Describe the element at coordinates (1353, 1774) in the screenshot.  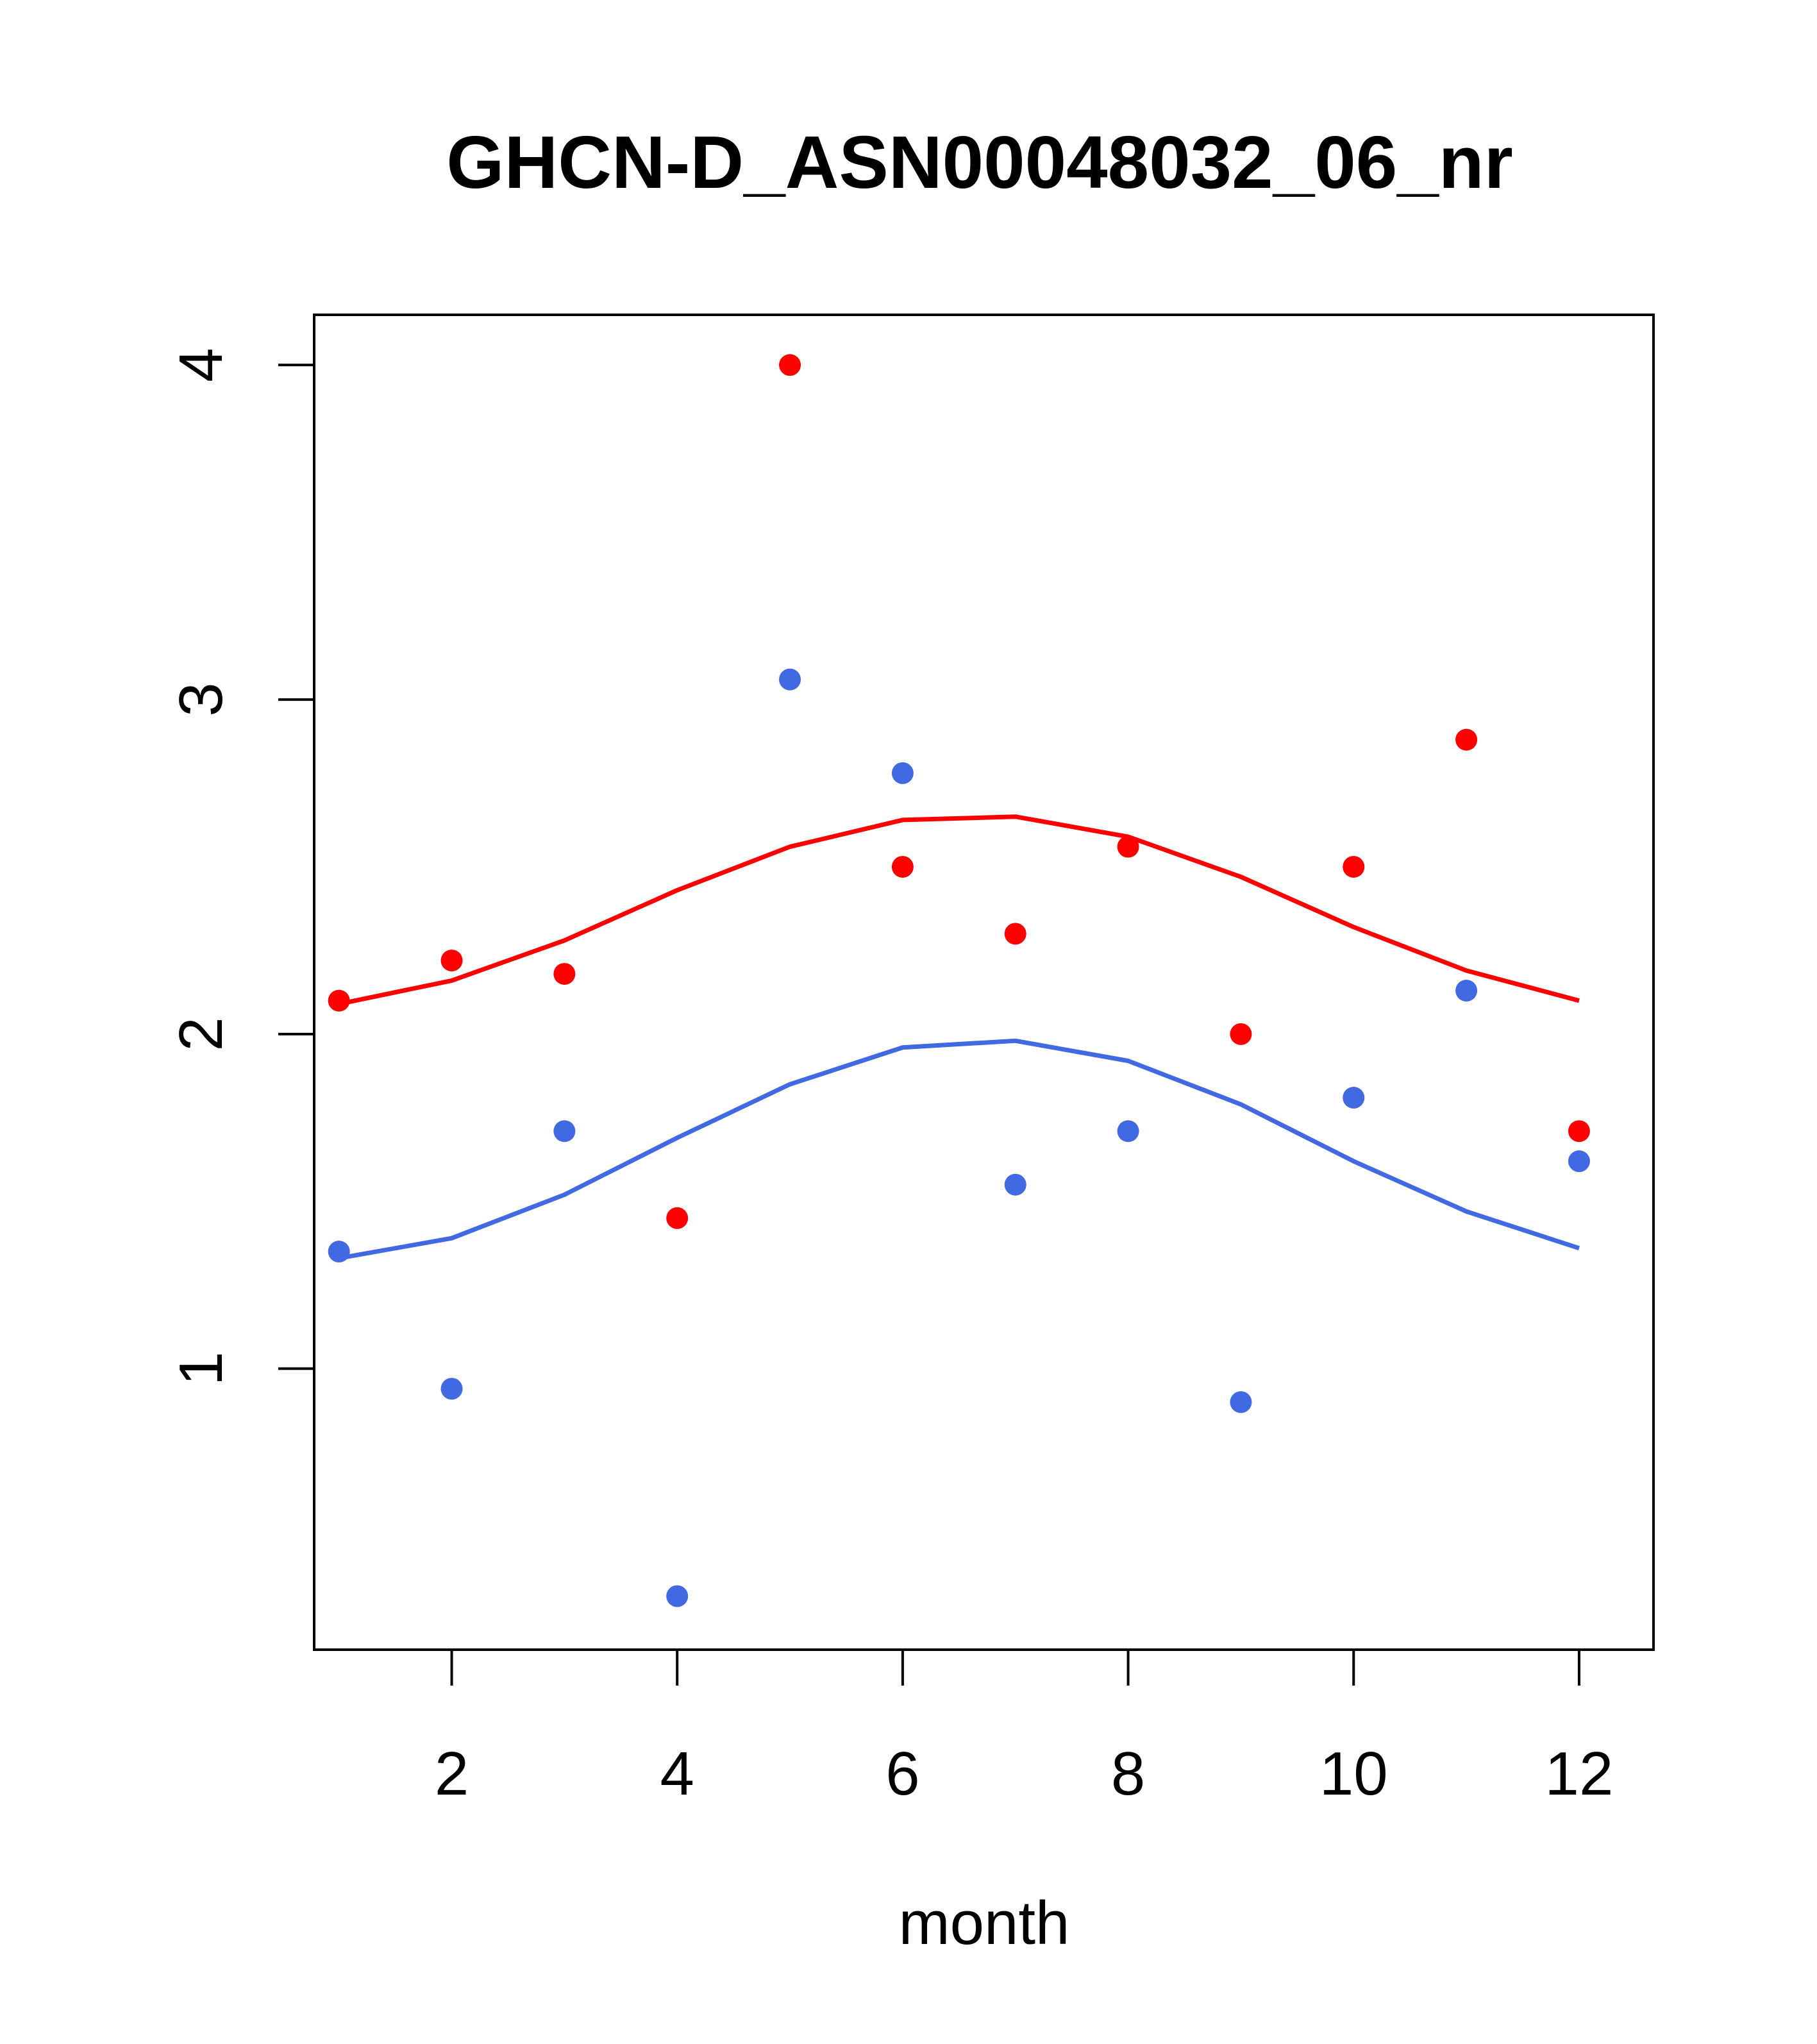
I see `x-tick-label: 10` at that location.